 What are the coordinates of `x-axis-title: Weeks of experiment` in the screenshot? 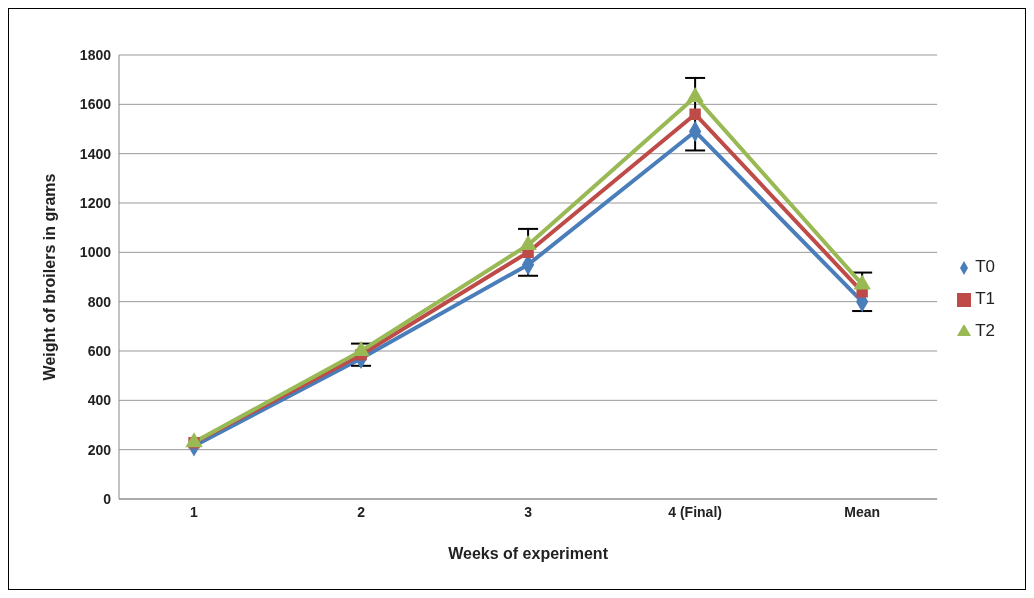 It's located at (528, 553).